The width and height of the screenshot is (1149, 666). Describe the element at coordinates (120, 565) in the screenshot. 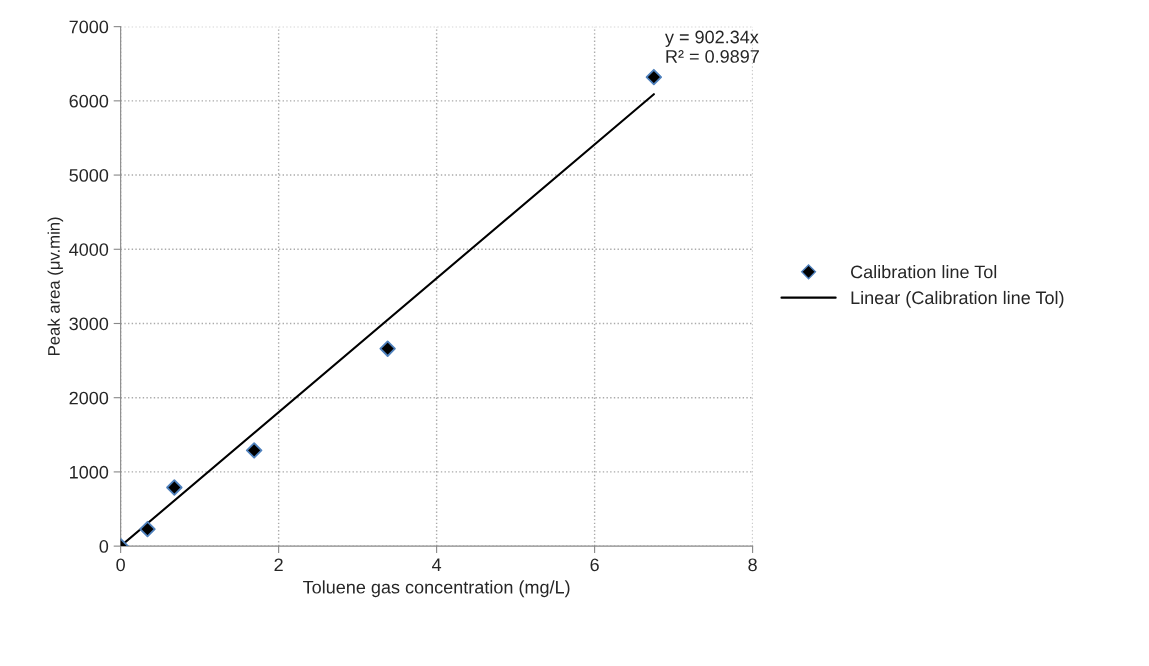

I see `x-tick-label: 0` at that location.